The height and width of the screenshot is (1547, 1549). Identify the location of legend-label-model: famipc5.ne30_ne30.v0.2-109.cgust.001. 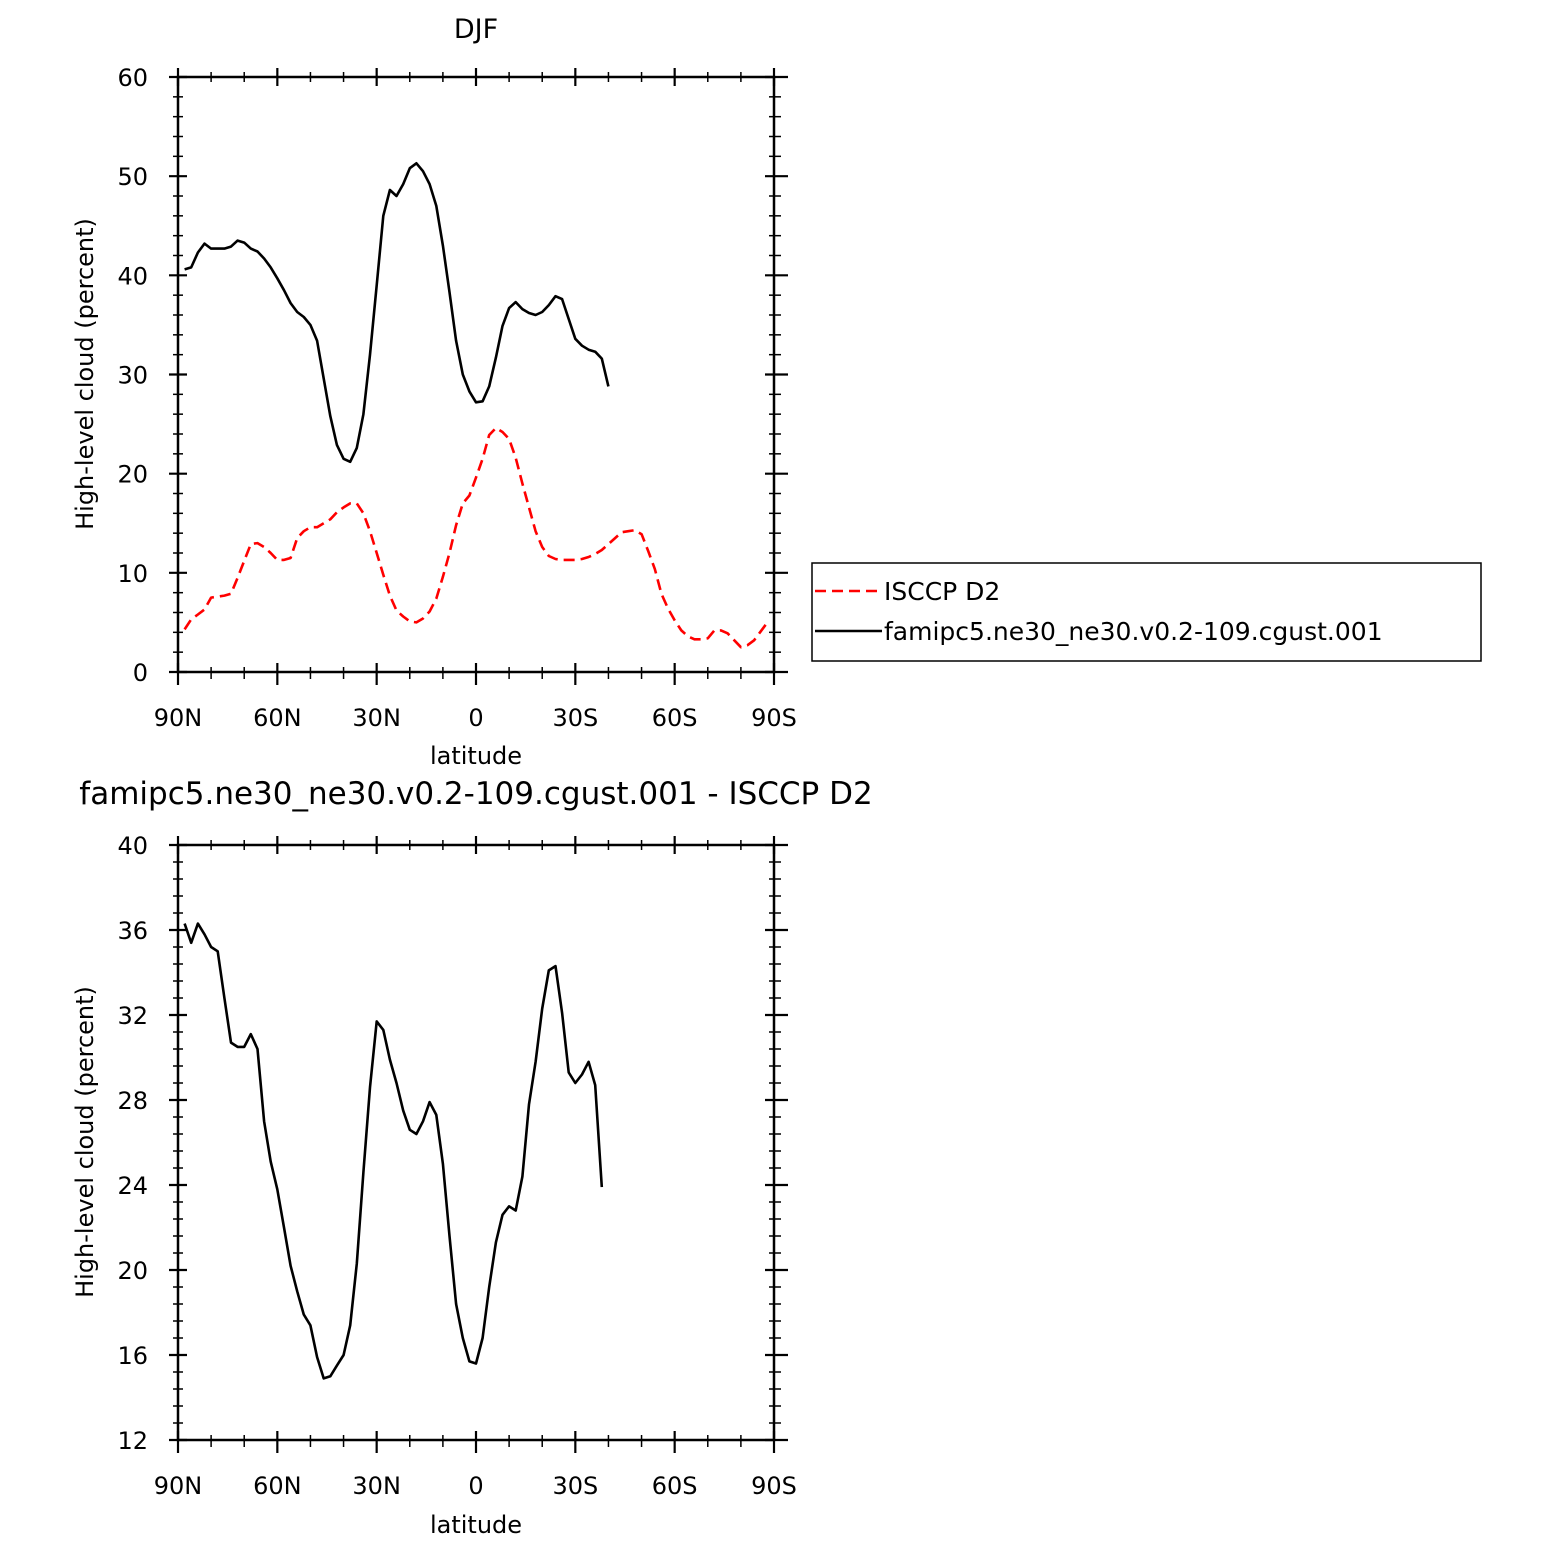
(1133, 631).